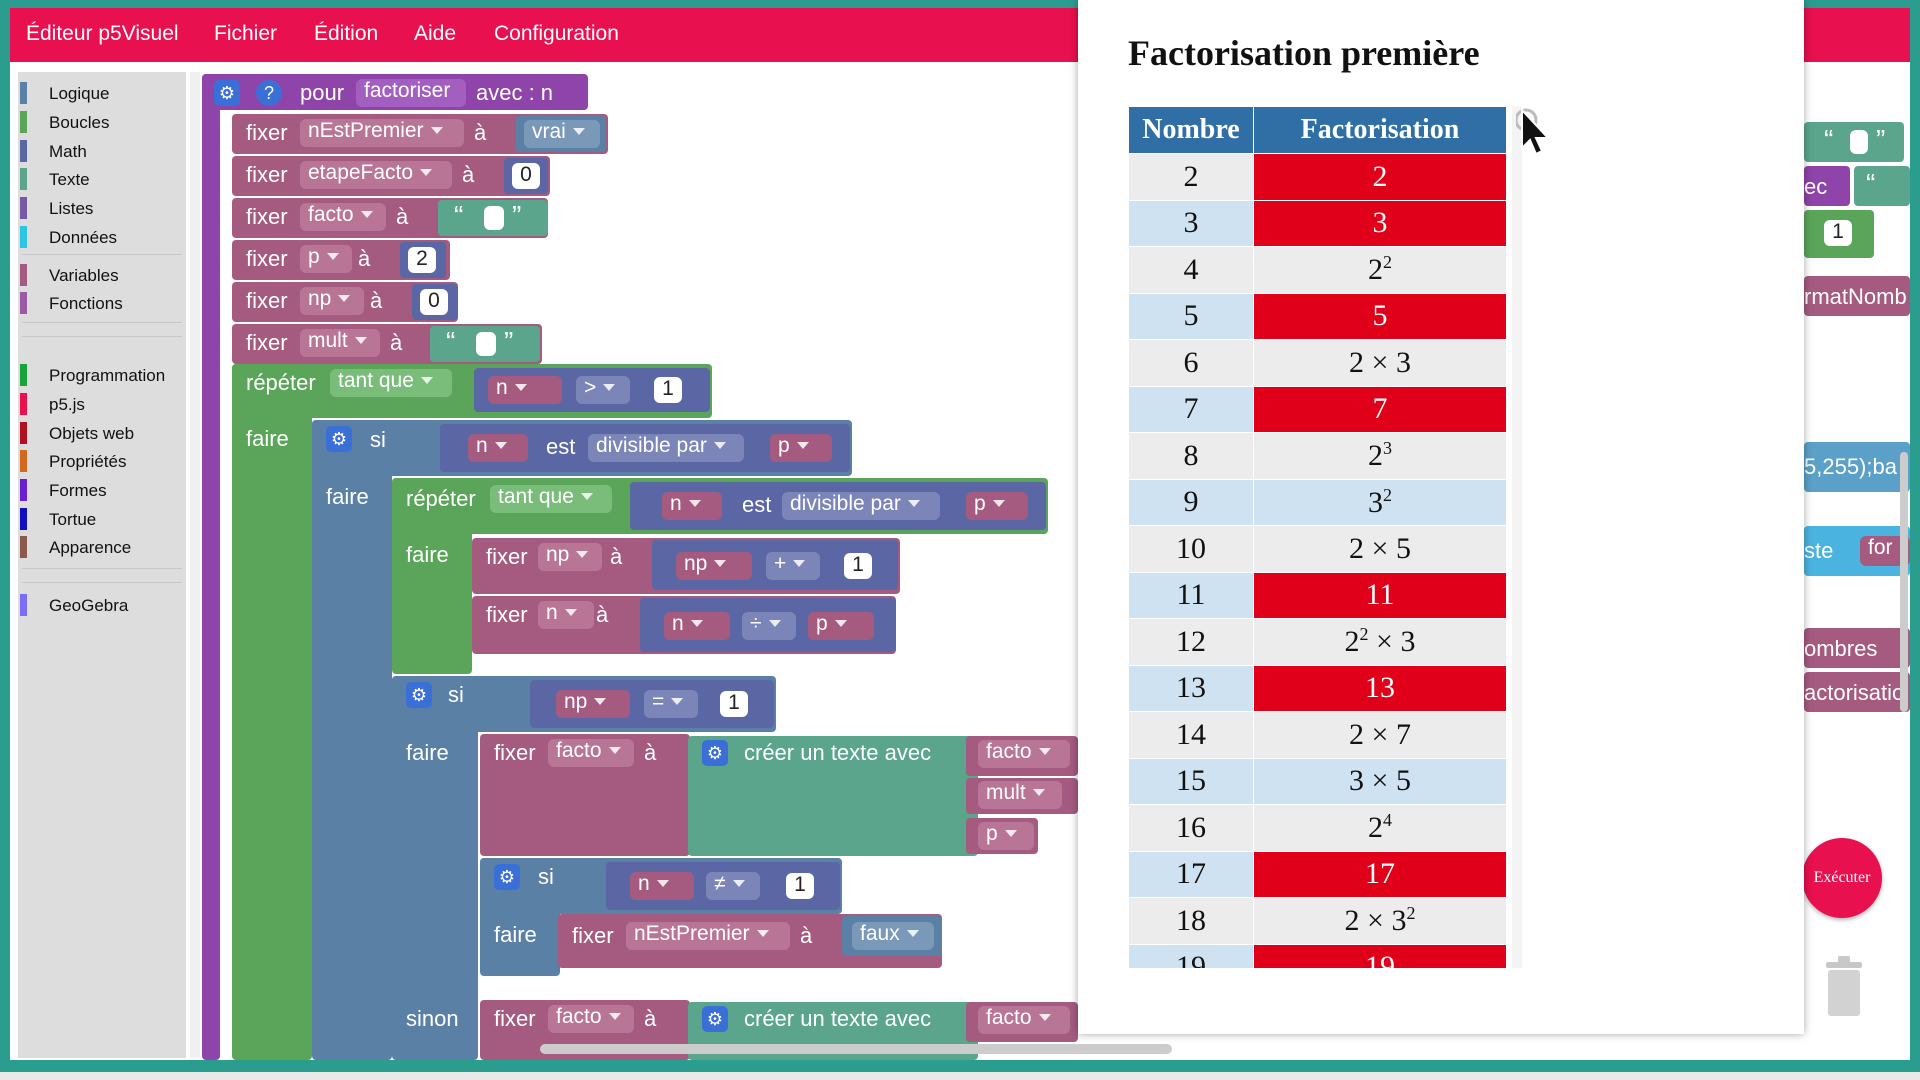  What do you see at coordinates (102, 33) in the screenshot?
I see `app-title: Éditeur p5Visuel` at bounding box center [102, 33].